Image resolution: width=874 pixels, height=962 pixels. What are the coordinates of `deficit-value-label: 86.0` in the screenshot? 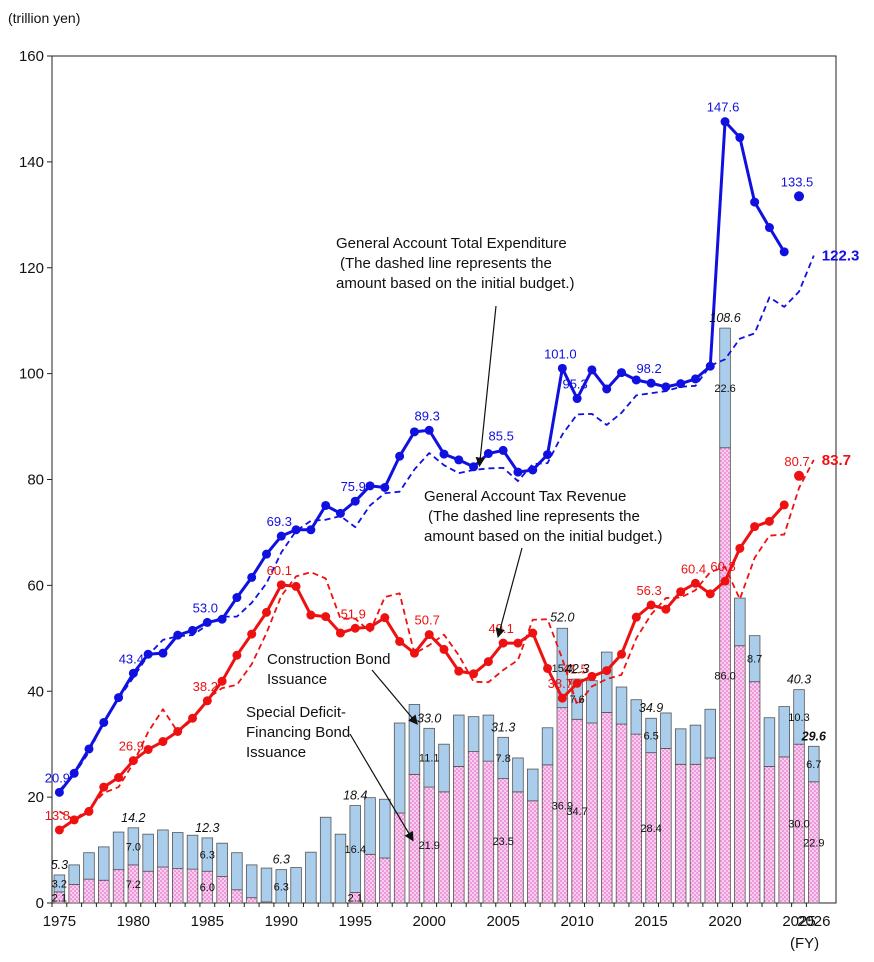 It's located at (724, 676).